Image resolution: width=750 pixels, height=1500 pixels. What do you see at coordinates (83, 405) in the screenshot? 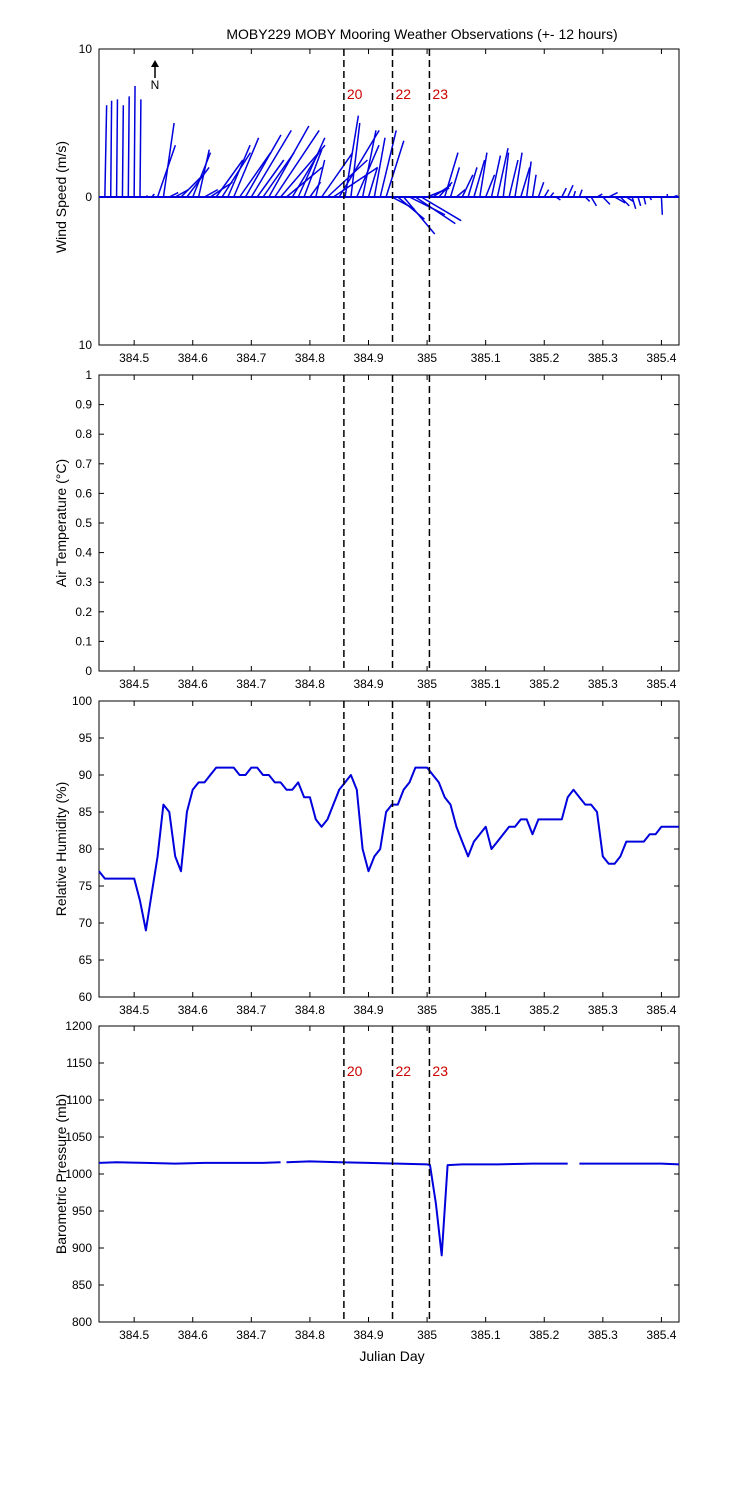
I see `y-tick-label: 0.9` at bounding box center [83, 405].